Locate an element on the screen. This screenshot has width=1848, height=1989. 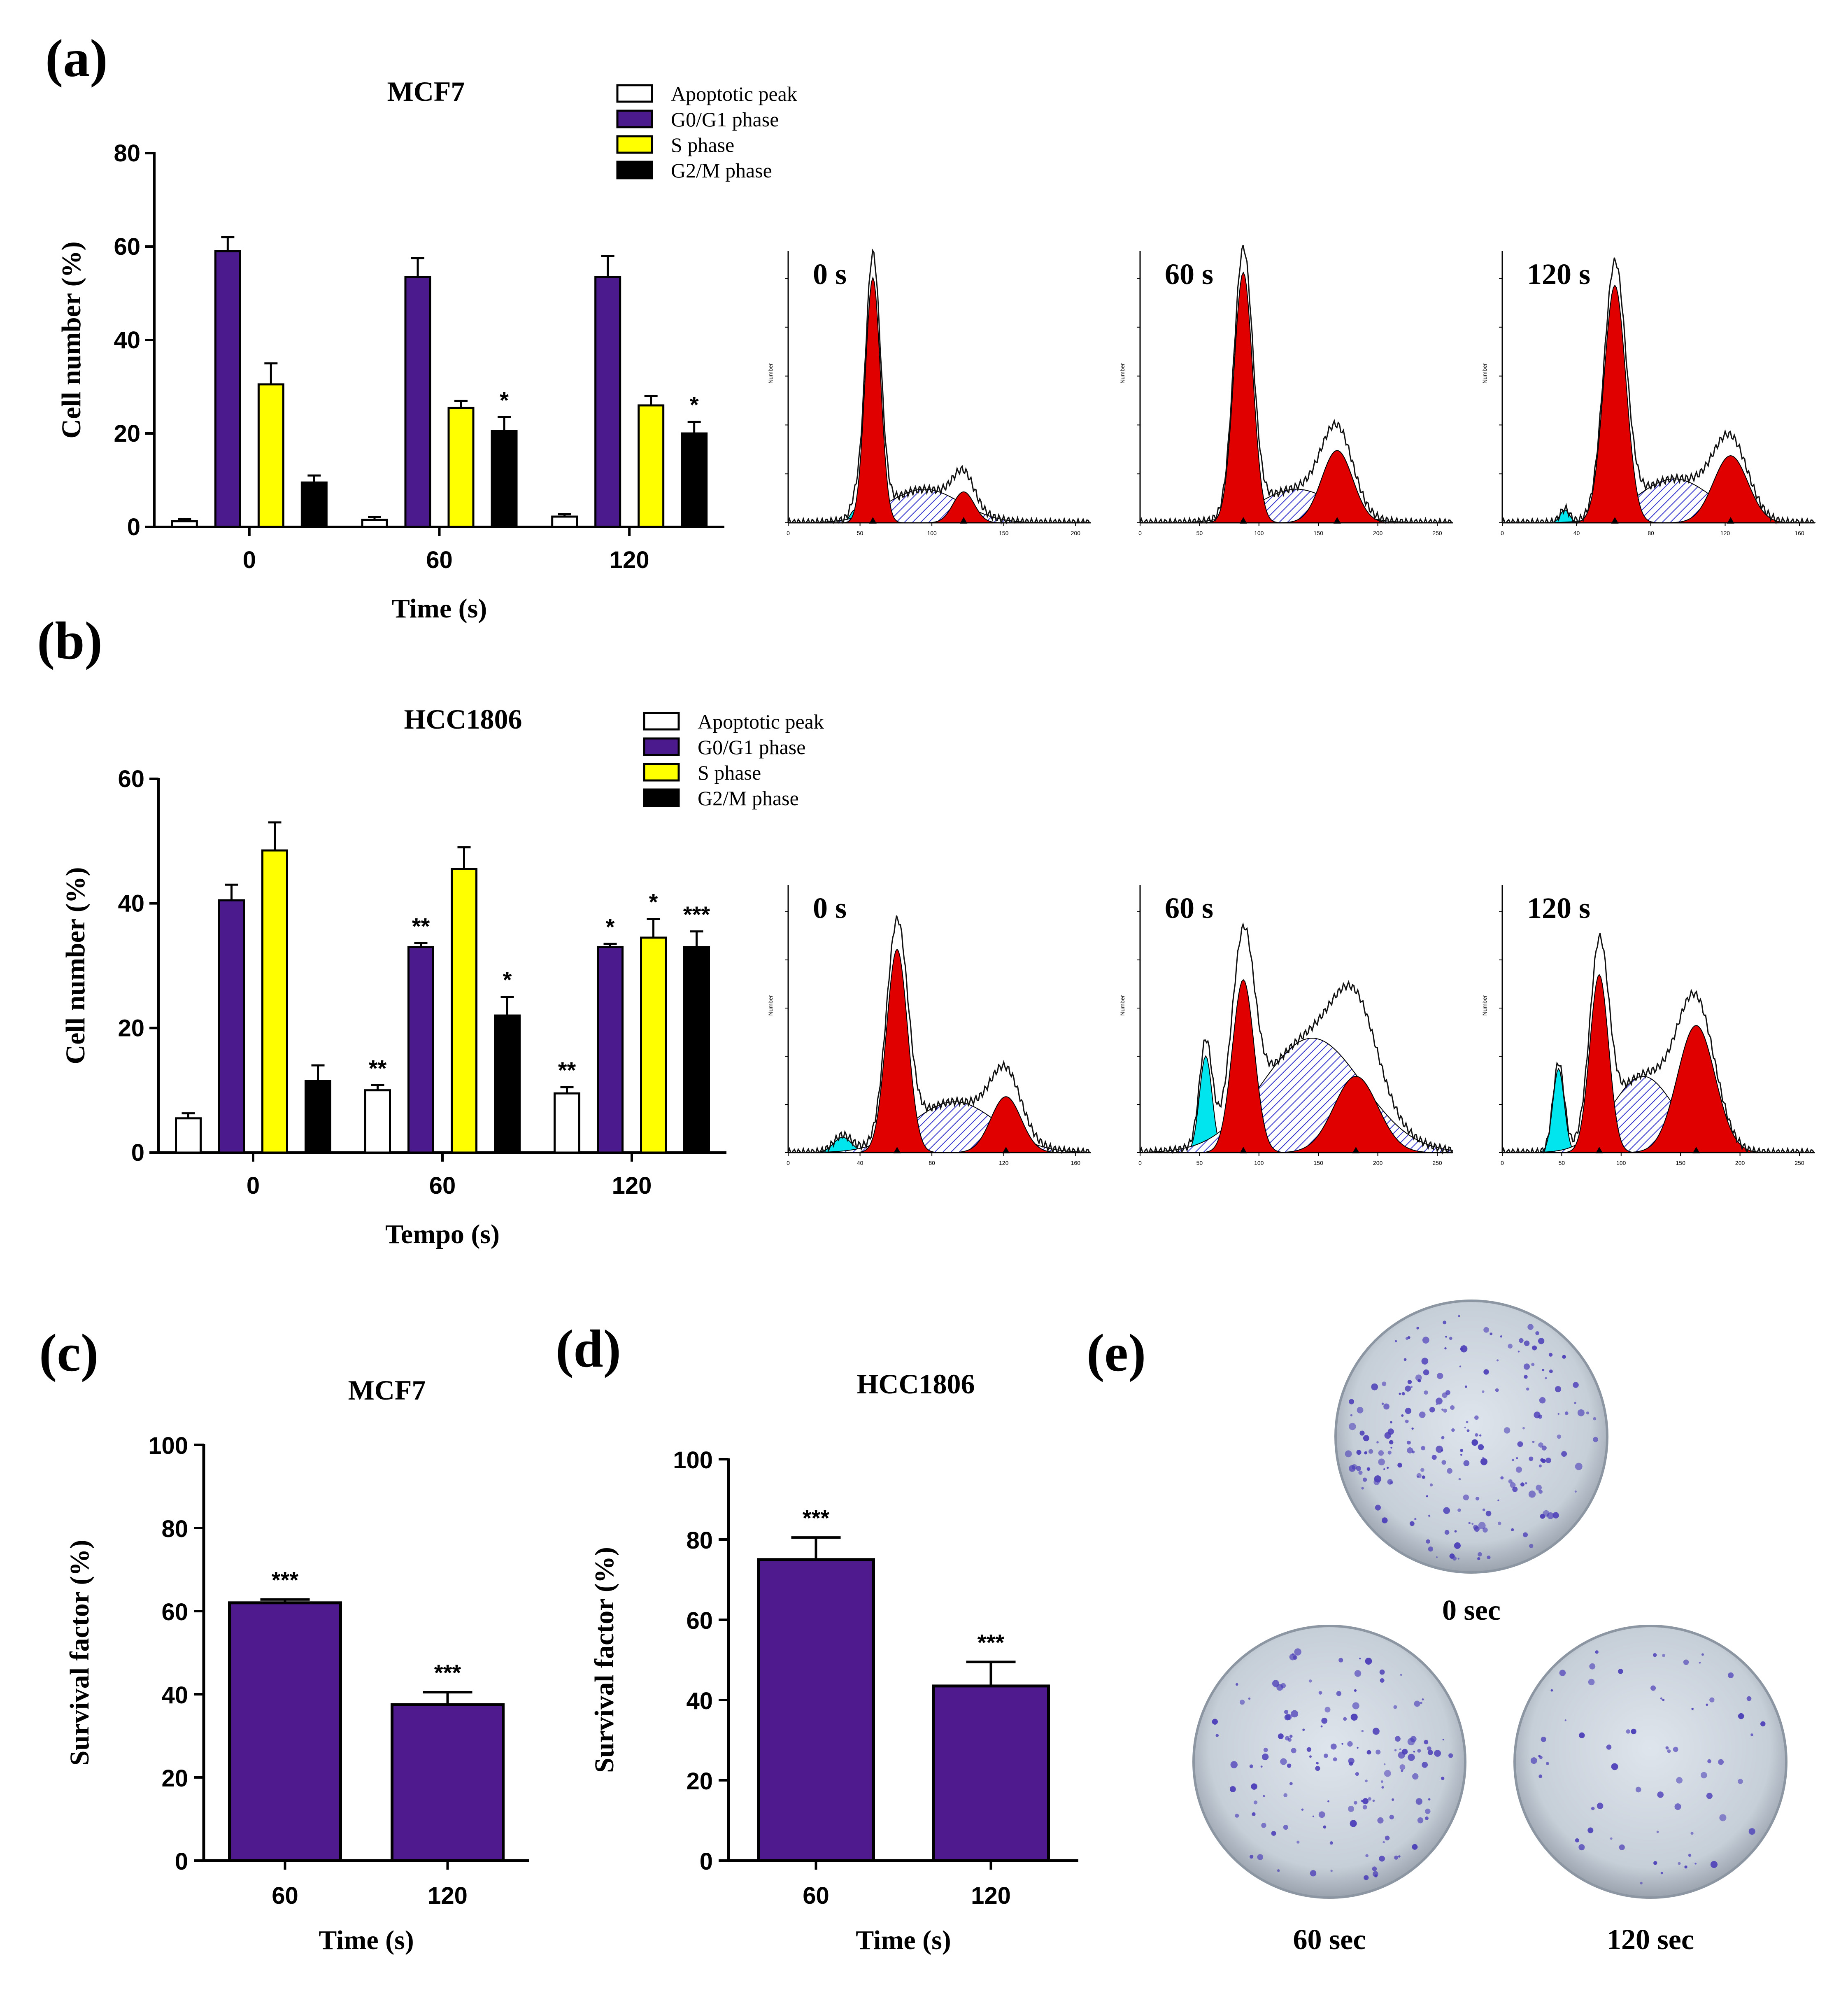
hist-y-axis-label: Number is located at coordinates (1122, 373).